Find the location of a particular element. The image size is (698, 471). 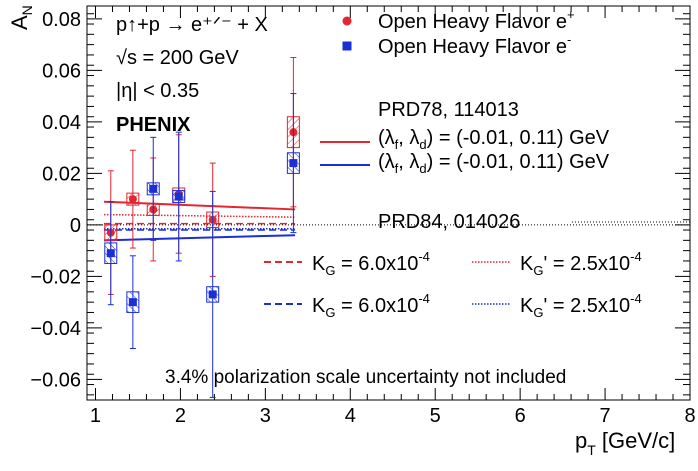

y-axis-title: AN is located at coordinates (21, 17).